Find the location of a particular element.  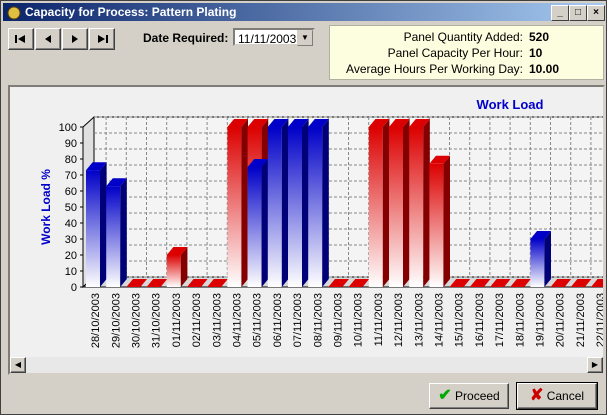

y-tick-label: 100 is located at coordinates (68, 128).